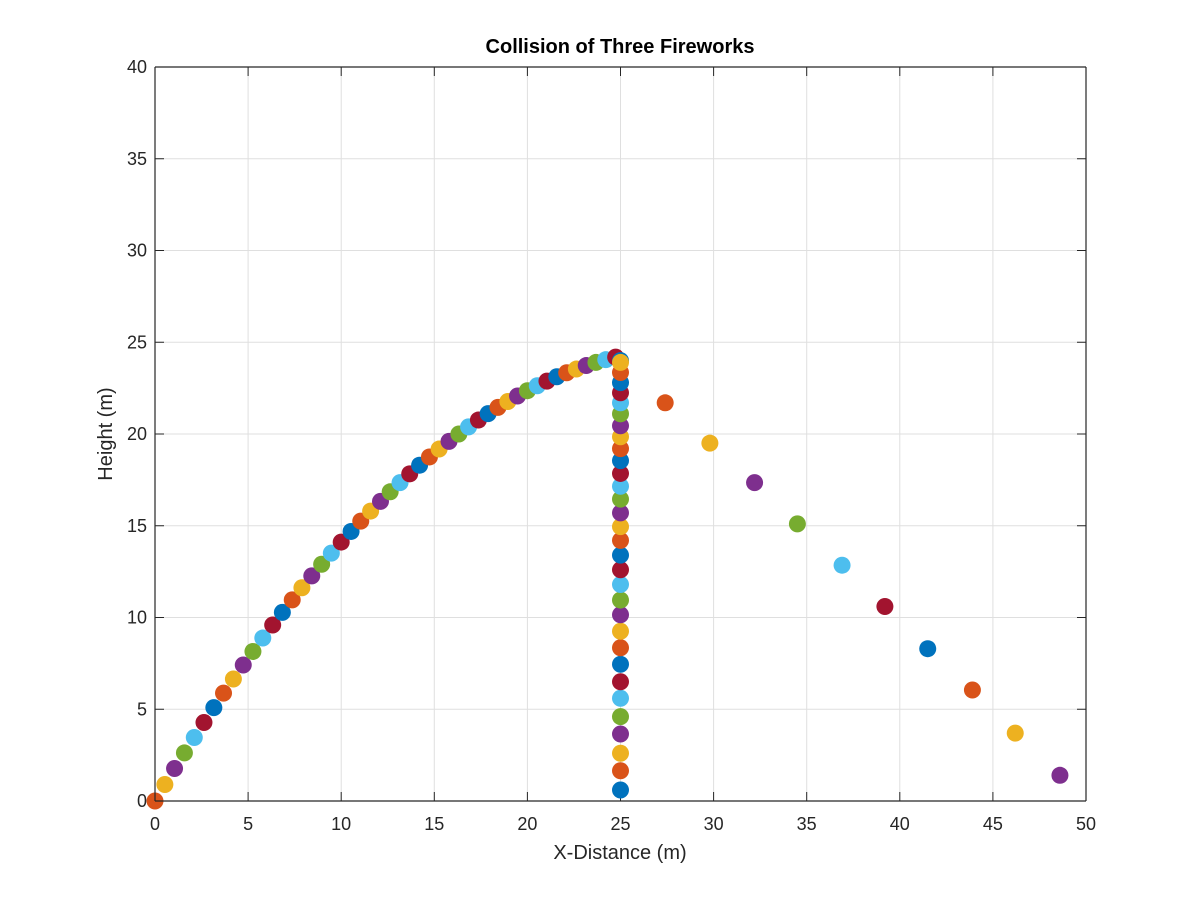 The image size is (1200, 900). I want to click on x-tick-label: 50, so click(1086, 824).